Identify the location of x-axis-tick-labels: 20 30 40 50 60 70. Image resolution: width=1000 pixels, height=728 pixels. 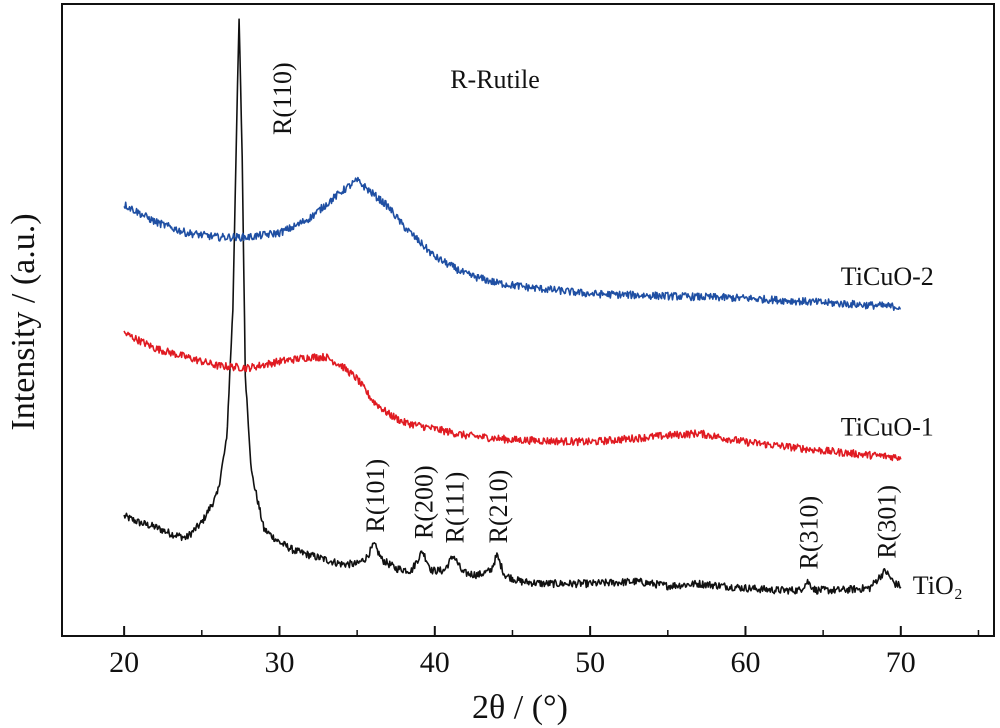
(512, 662).